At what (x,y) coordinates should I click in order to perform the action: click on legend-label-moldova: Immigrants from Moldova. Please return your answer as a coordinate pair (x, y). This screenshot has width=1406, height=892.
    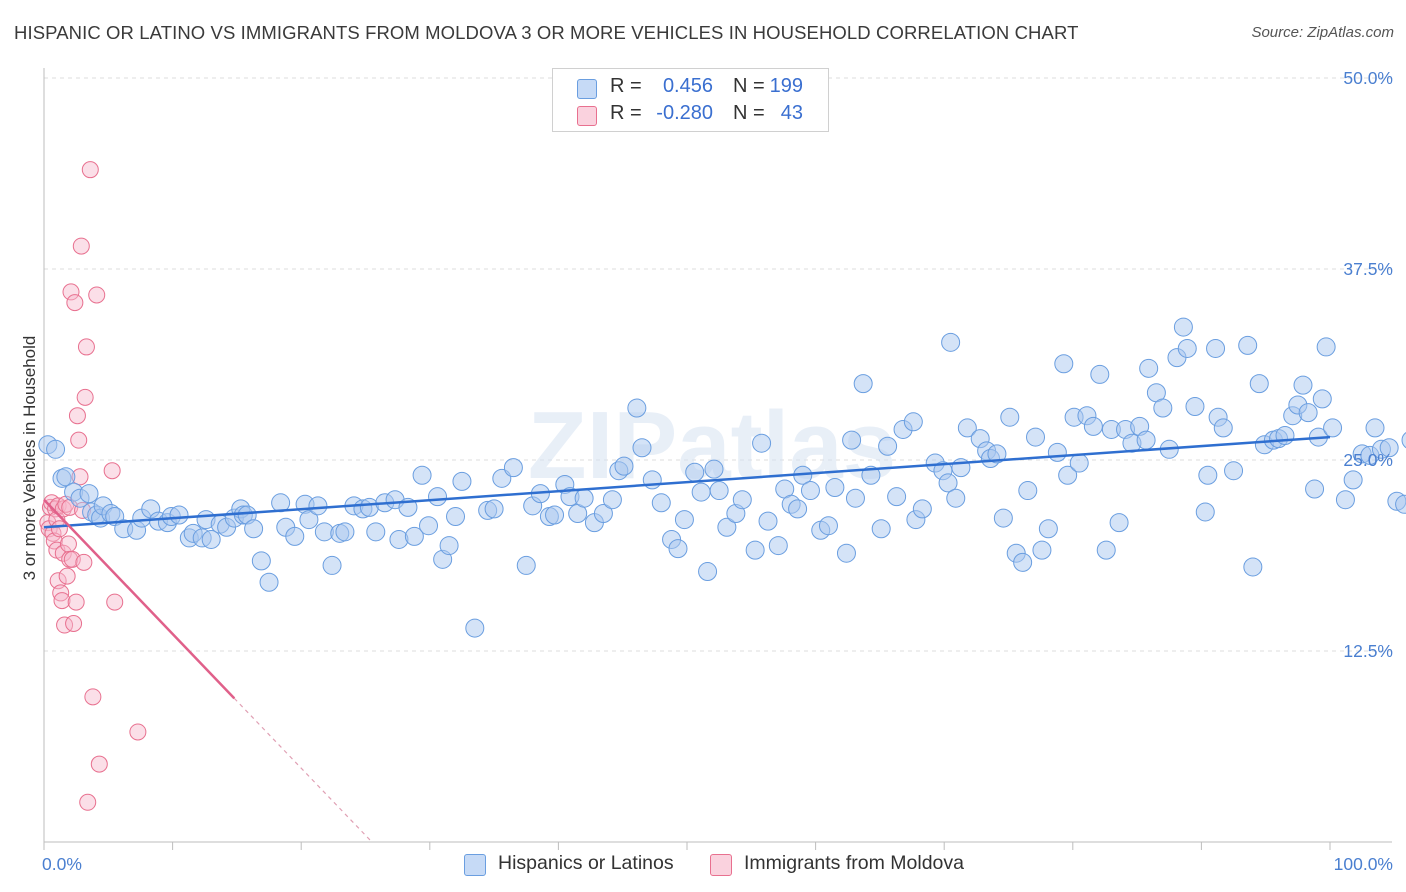
    Looking at the image, I should click on (854, 863).